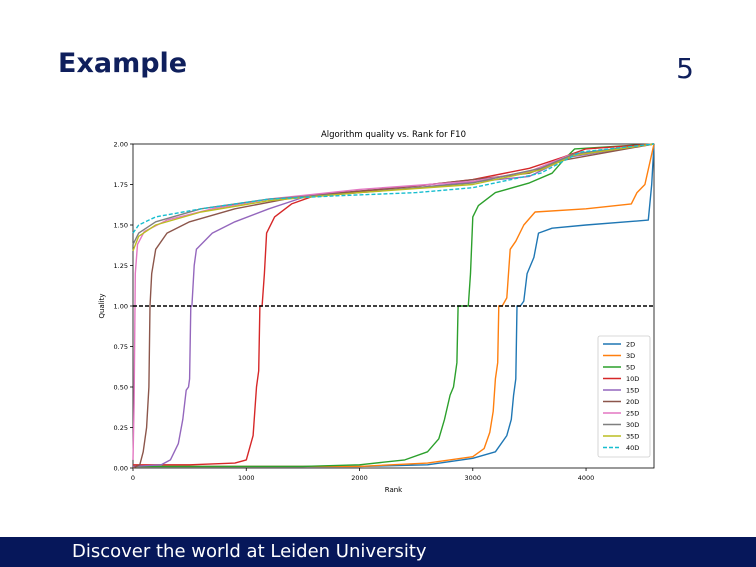  What do you see at coordinates (133, 478) in the screenshot?
I see `x-tick-label: 0` at bounding box center [133, 478].